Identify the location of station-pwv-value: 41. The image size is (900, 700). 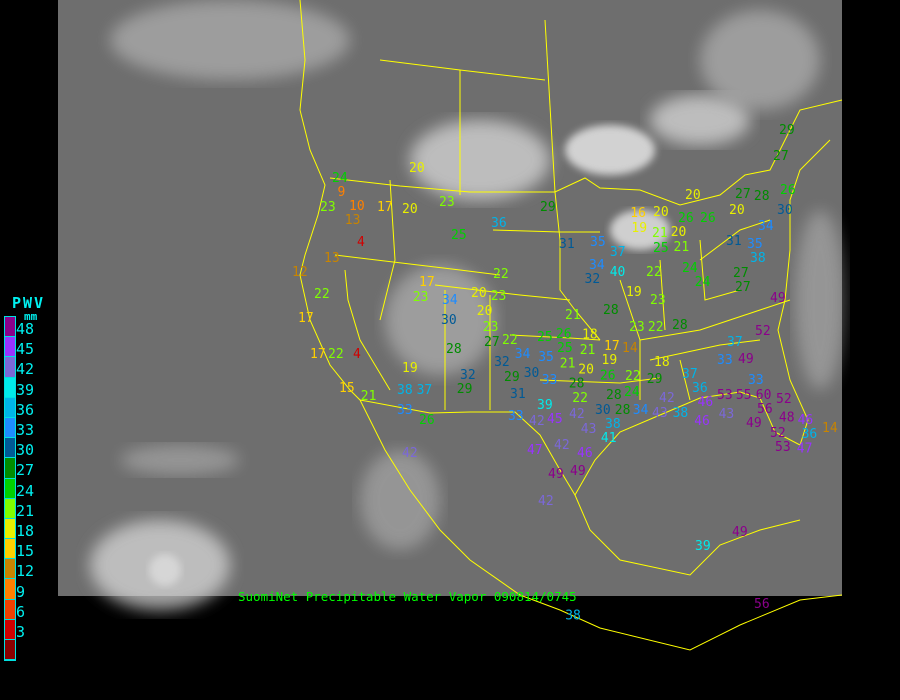
(609, 438).